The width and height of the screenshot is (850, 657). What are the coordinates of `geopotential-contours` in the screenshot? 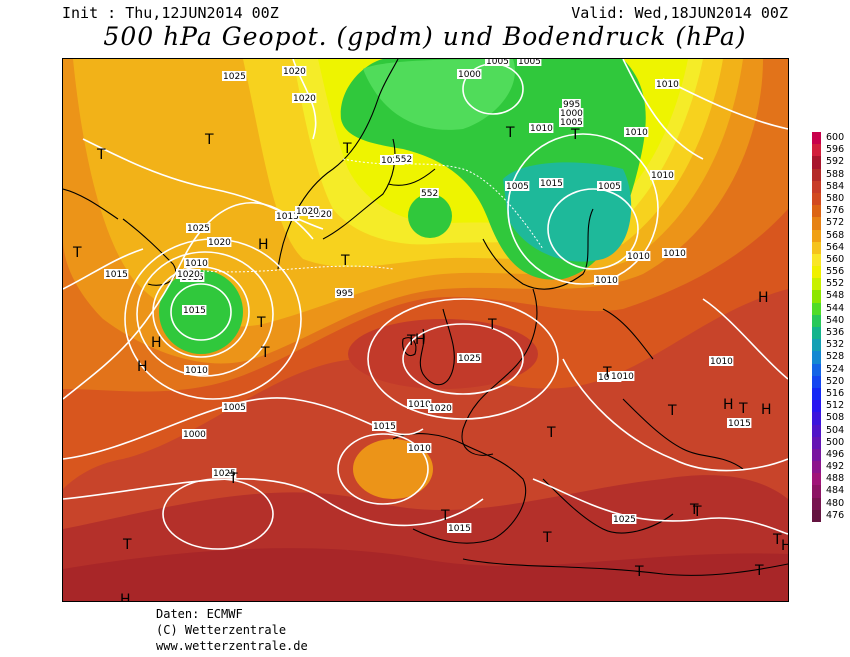 It's located at (363, 215).